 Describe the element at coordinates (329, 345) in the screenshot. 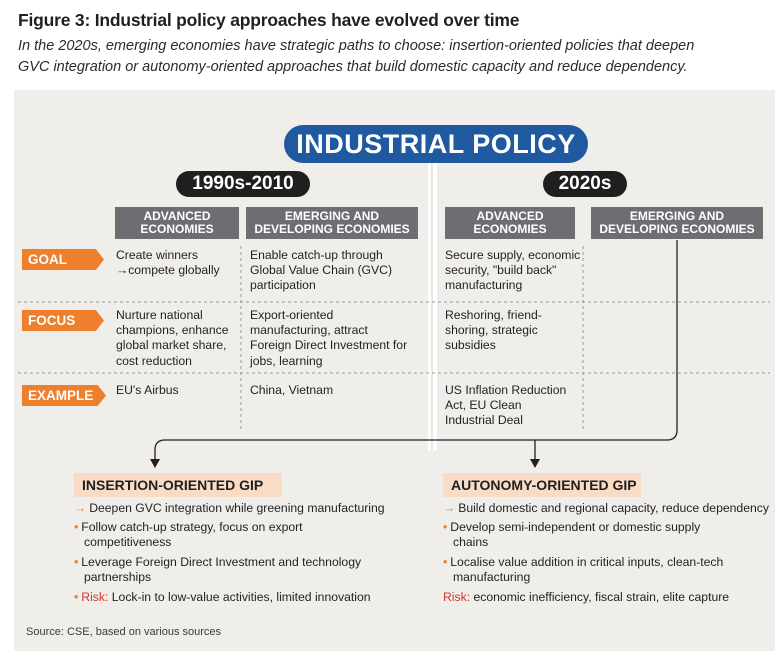

I see `cell-line: Foreign Direct Investment for` at that location.